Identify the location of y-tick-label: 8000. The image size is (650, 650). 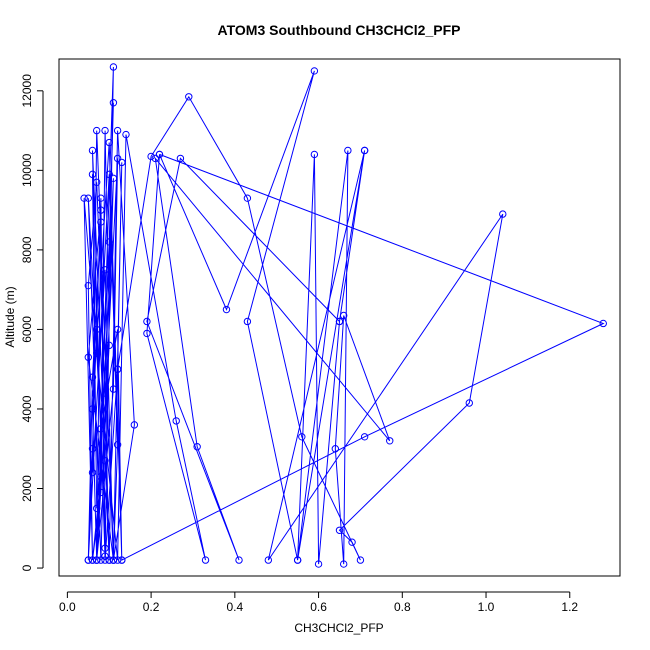
(27, 249).